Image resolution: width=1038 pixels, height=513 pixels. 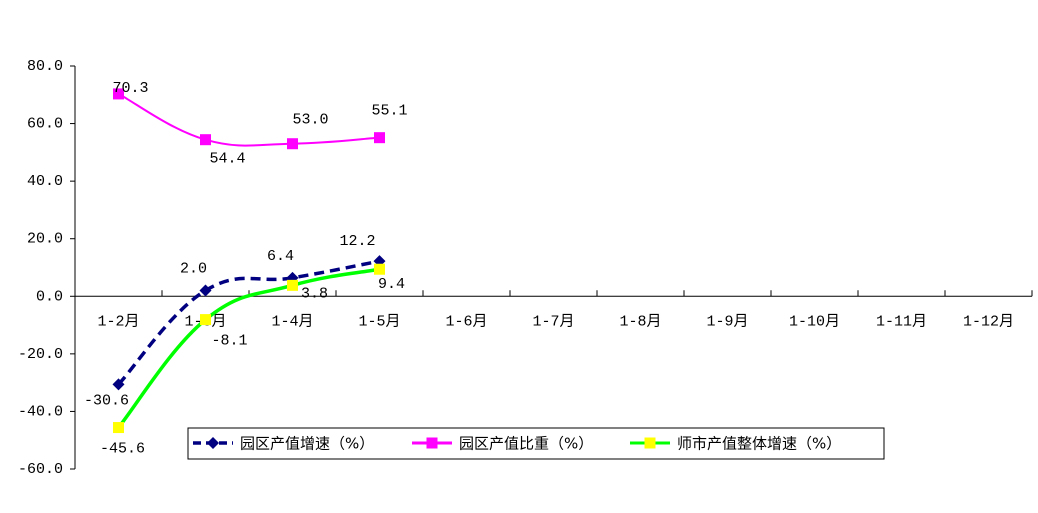 What do you see at coordinates (45, 239) in the screenshot?
I see `y-tick-label: 20.0` at bounding box center [45, 239].